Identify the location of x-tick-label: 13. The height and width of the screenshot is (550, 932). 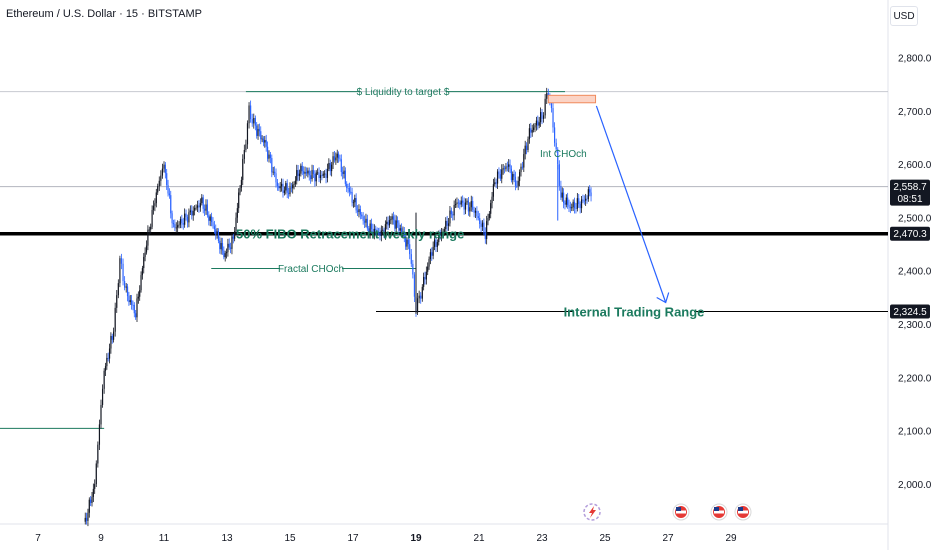
(227, 538).